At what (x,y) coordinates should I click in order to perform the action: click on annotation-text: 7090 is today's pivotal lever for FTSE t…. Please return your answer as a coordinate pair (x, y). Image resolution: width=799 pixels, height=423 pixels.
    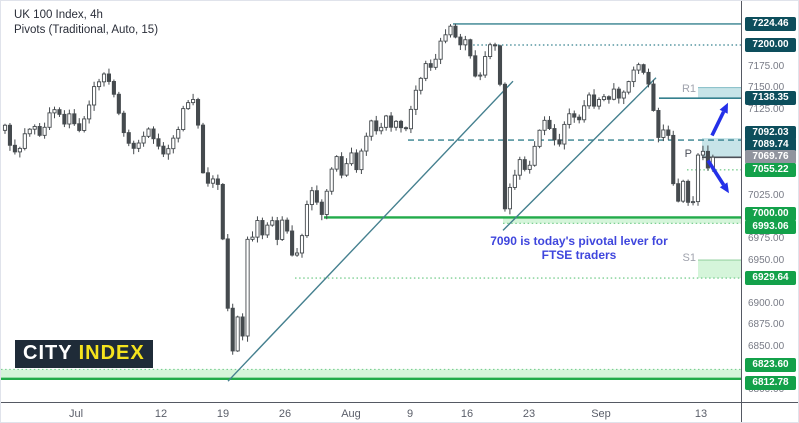
    Looking at the image, I should click on (579, 248).